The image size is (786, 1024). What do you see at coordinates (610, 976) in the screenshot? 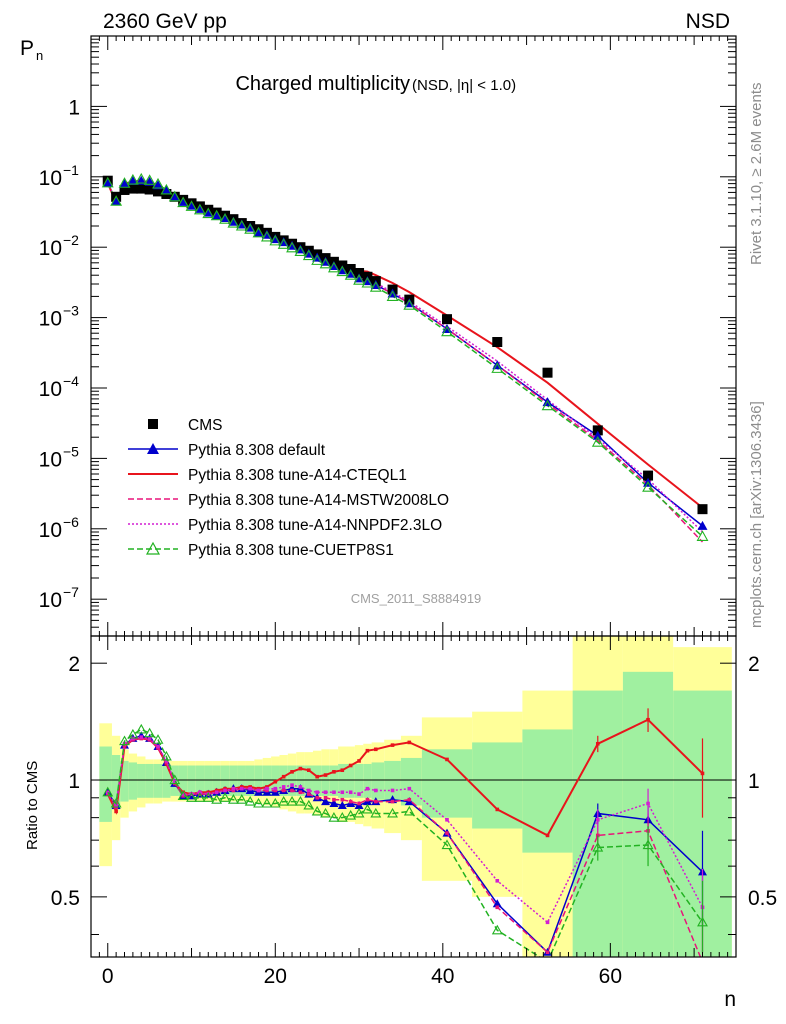
I see `x-tick-label-60: 60` at bounding box center [610, 976].